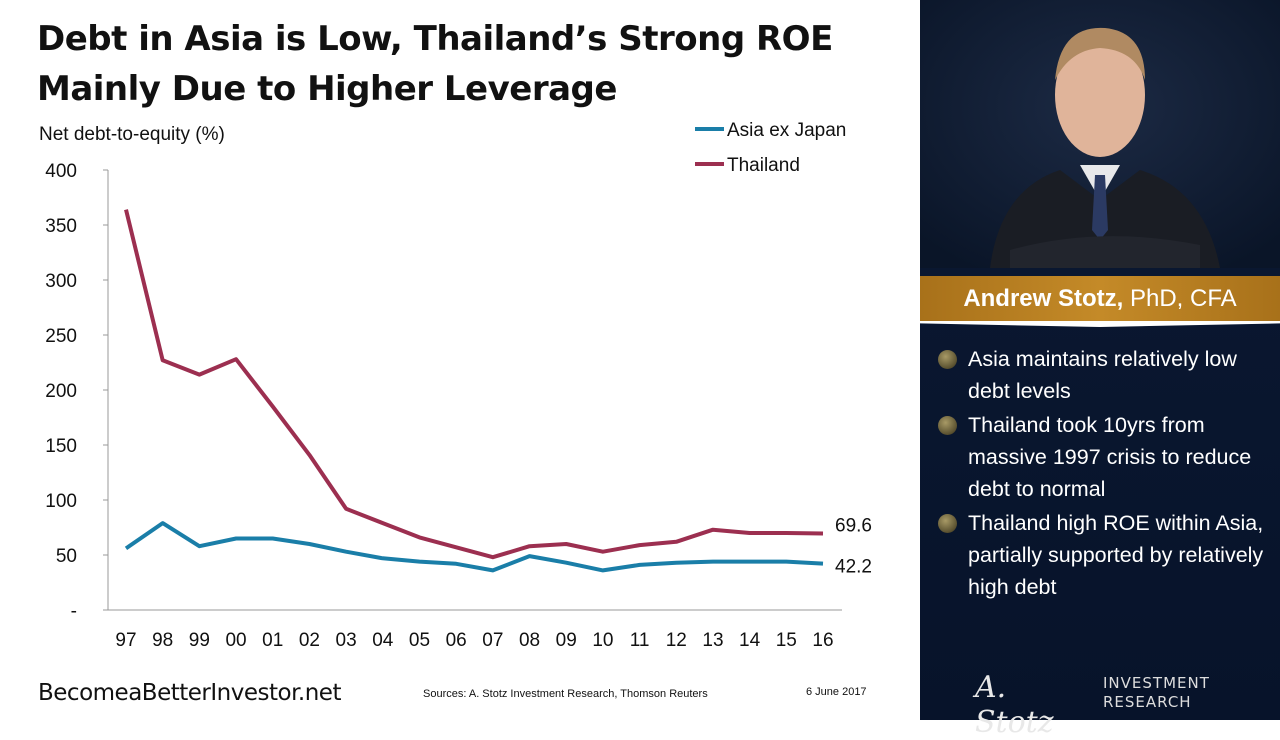 This screenshot has width=1280, height=740. I want to click on end-value-label: 42.2, so click(853, 567).